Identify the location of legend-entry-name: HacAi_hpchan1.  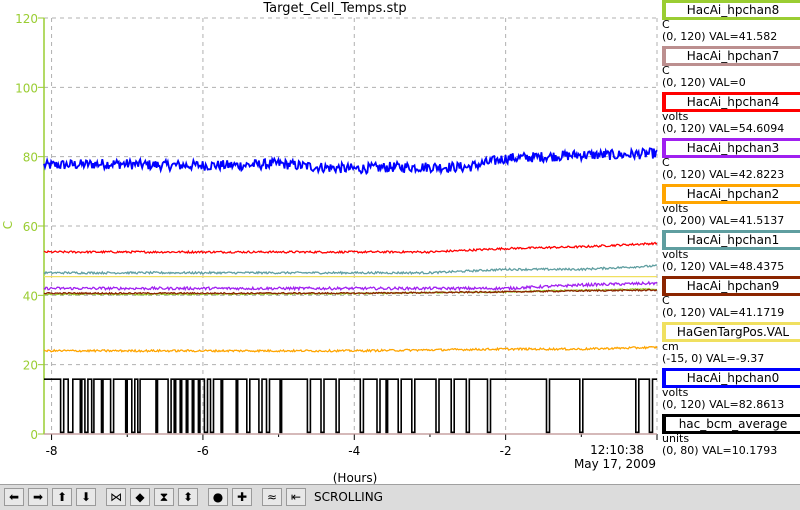
(731, 240).